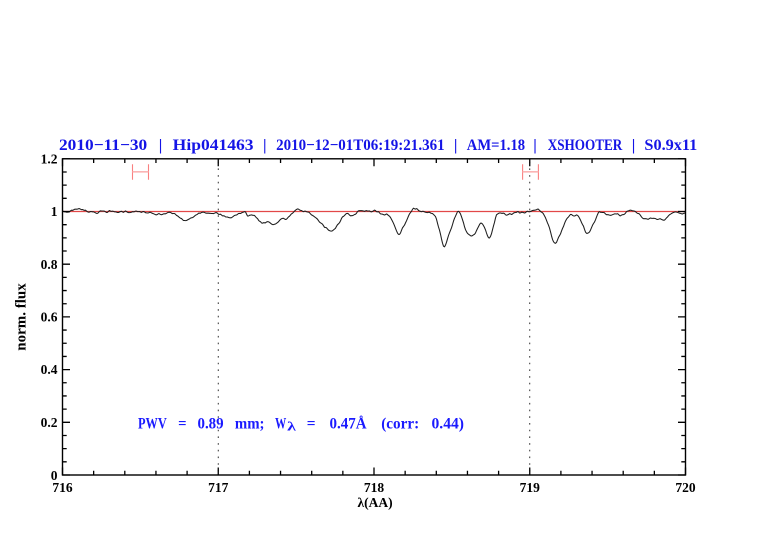 The height and width of the screenshot is (542, 782). Describe the element at coordinates (280, 424) in the screenshot. I see `svg-text: W` at that location.